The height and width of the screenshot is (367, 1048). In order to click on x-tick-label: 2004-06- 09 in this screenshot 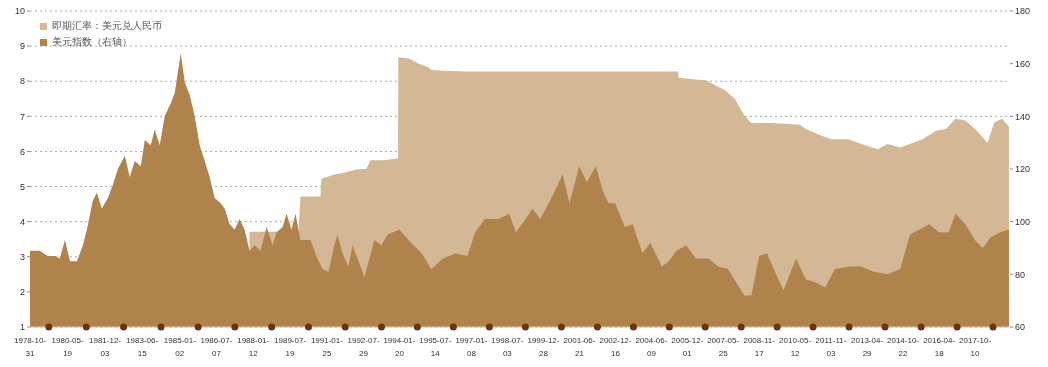, I will do `click(651, 347)`.